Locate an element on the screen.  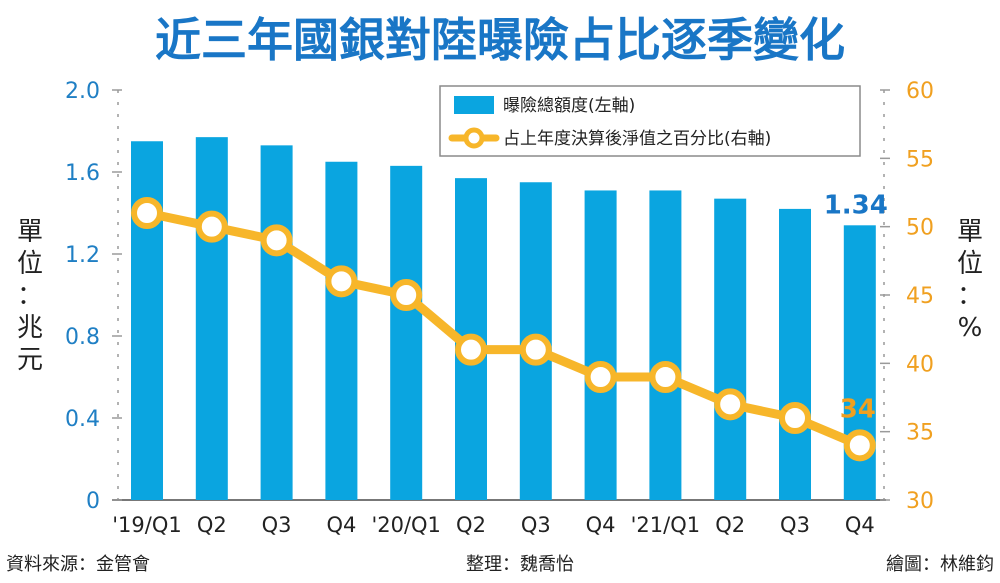
unit-char: % is located at coordinates (970, 328).